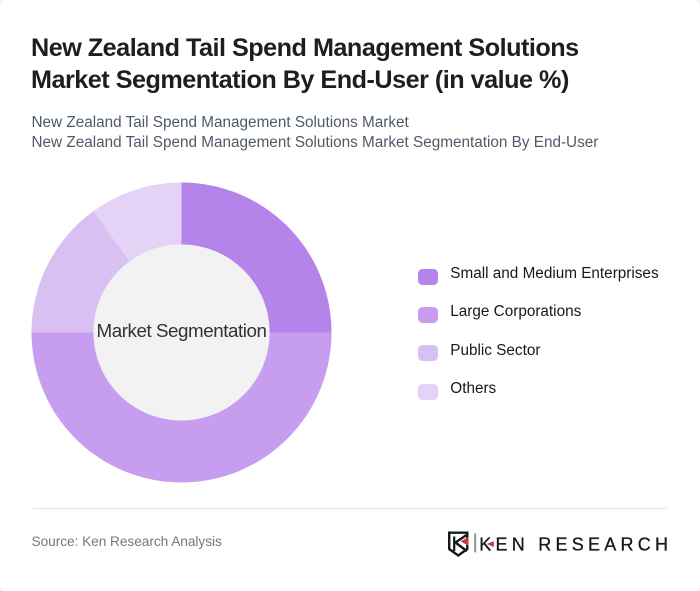 This screenshot has height=591, width=700. What do you see at coordinates (575, 545) in the screenshot?
I see `svg-text: KEN RESEARCH` at bounding box center [575, 545].